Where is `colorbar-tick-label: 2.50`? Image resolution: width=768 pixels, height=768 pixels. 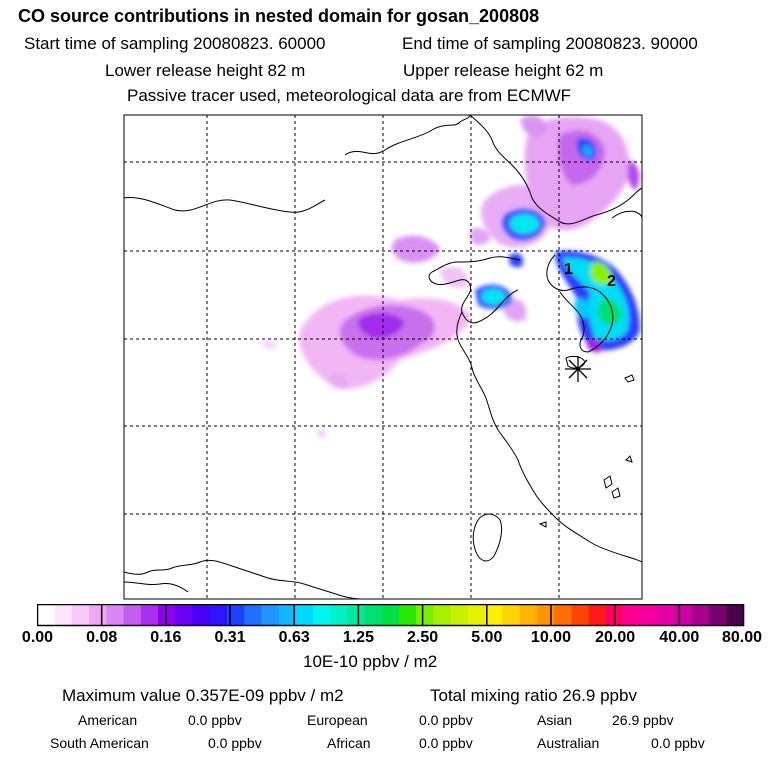
colorbar-tick-label: 2.50 is located at coordinates (423, 637).